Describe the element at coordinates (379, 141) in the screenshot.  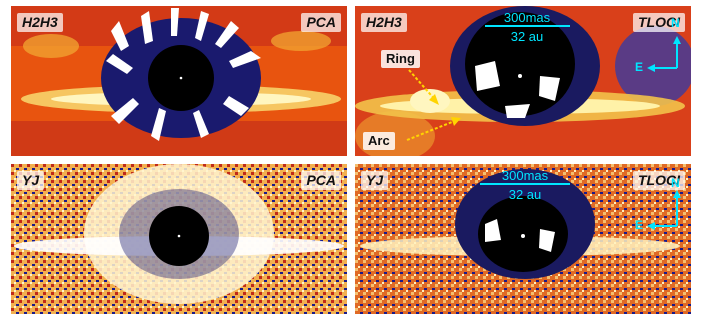
I see `arc-label: Arc` at that location.